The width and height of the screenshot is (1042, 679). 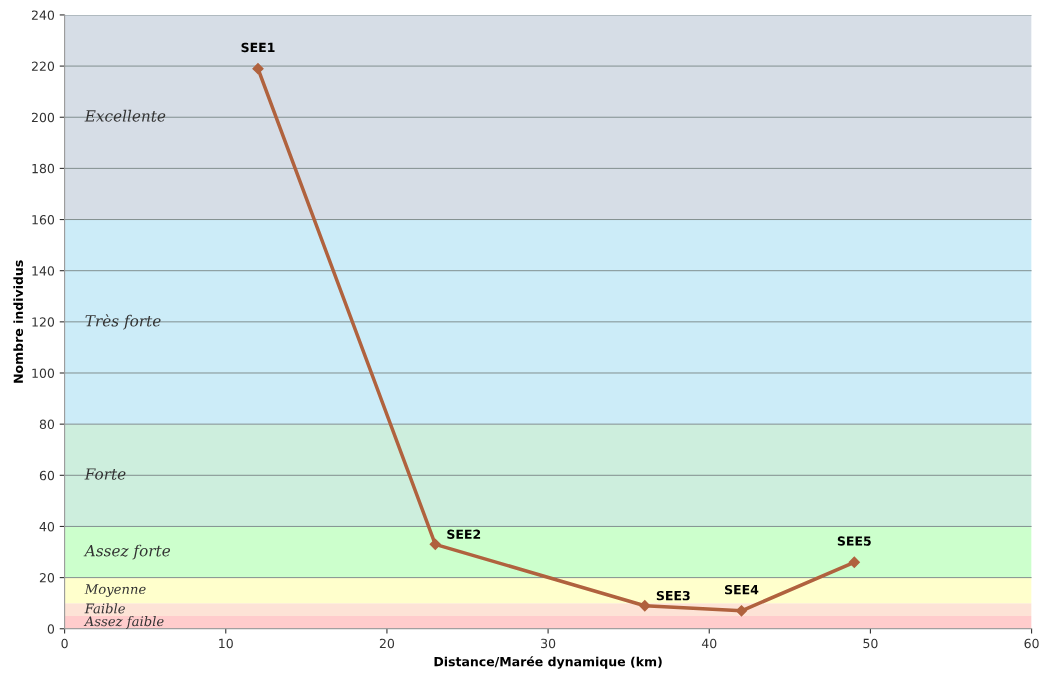 What do you see at coordinates (387, 643) in the screenshot?
I see `x-tick-label: 20` at bounding box center [387, 643].